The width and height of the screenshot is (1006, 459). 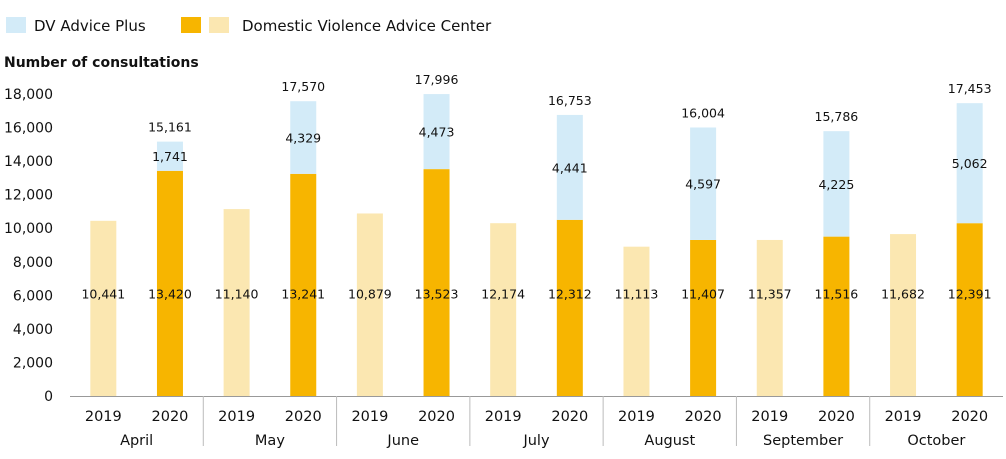 What do you see at coordinates (33, 330) in the screenshot?
I see `y-tick-label: 4,000` at bounding box center [33, 330].